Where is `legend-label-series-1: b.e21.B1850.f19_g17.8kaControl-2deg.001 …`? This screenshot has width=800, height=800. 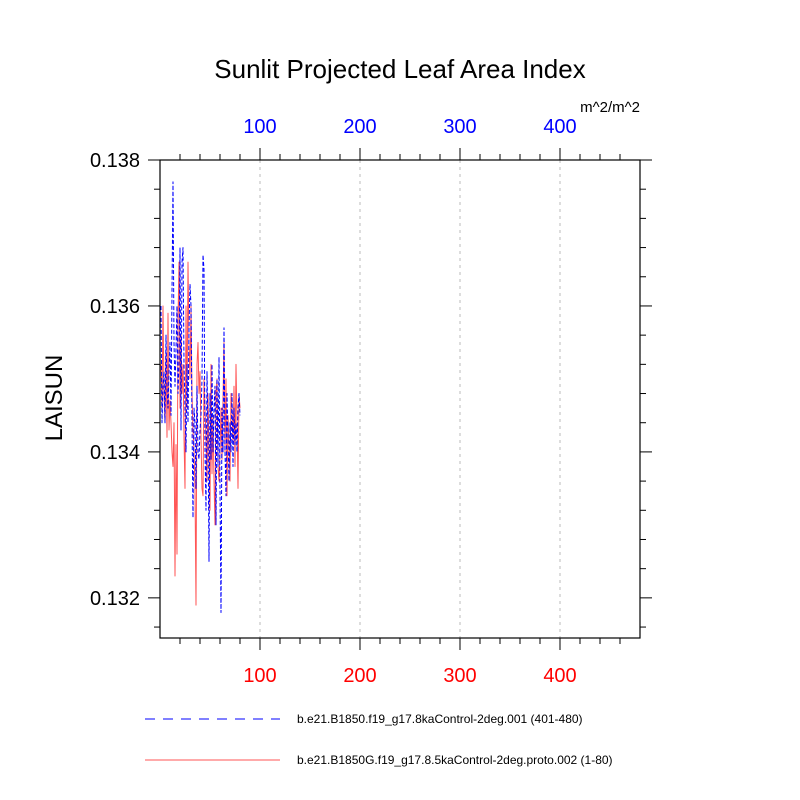 legend-label-series-1: b.e21.B1850.f19_g17.8kaControl-2deg.001 … is located at coordinates (440, 719).